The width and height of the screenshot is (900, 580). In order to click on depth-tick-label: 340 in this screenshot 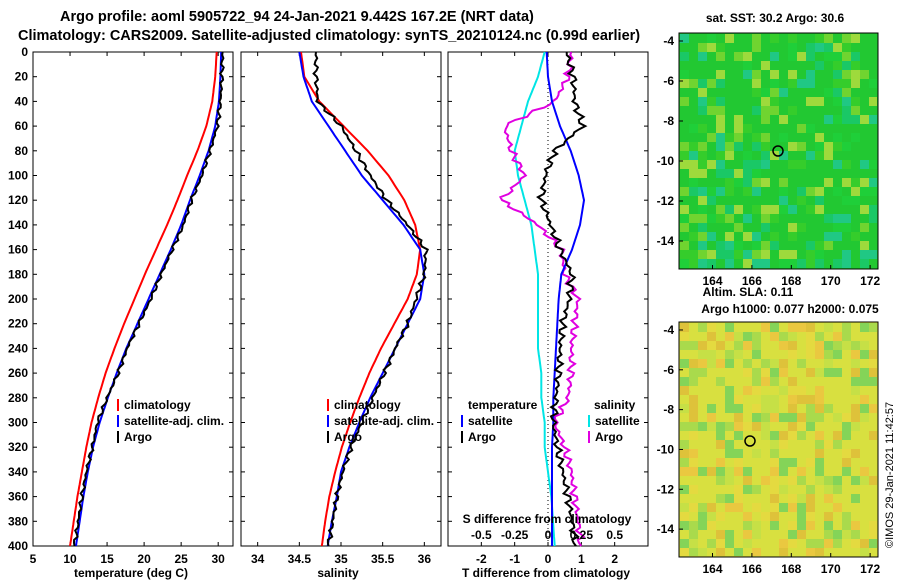, I will do `click(18, 472)`.